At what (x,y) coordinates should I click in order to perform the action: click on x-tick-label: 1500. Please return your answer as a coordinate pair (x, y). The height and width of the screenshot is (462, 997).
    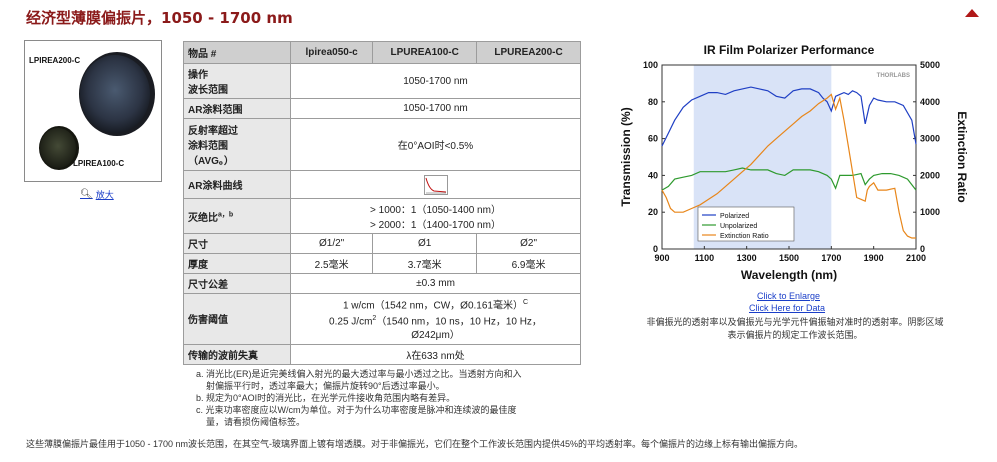
    Looking at the image, I should click on (789, 258).